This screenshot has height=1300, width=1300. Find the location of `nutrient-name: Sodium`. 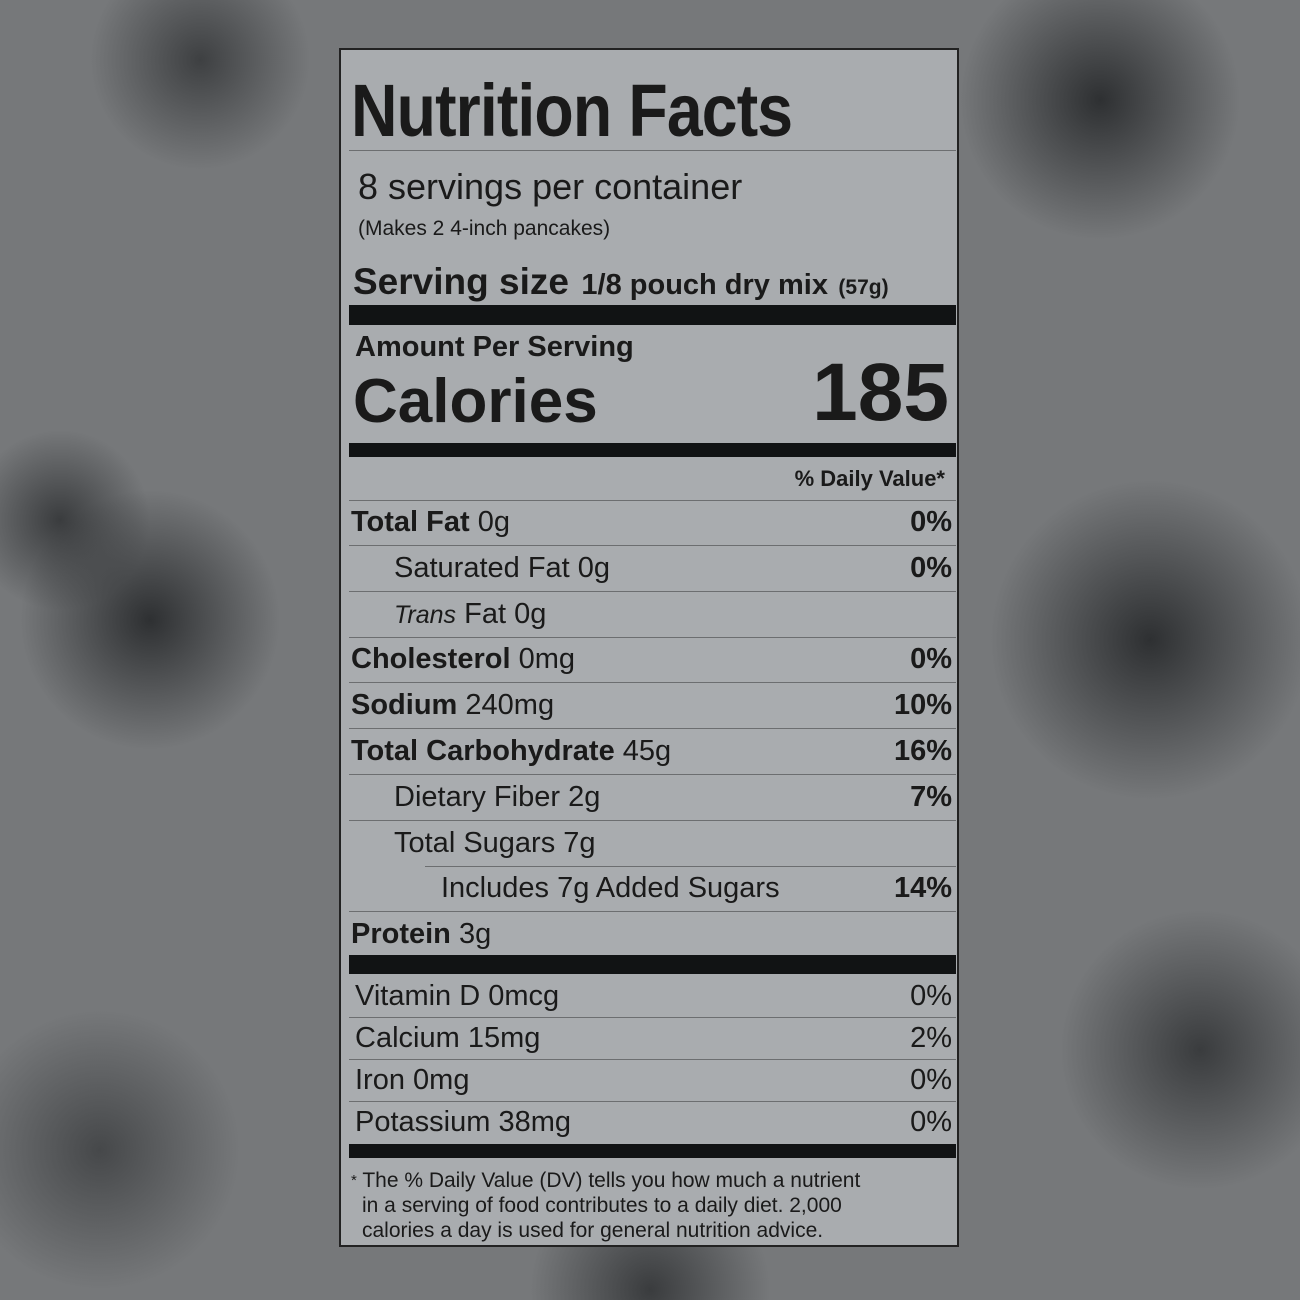

nutrient-name: Sodium is located at coordinates (404, 705).